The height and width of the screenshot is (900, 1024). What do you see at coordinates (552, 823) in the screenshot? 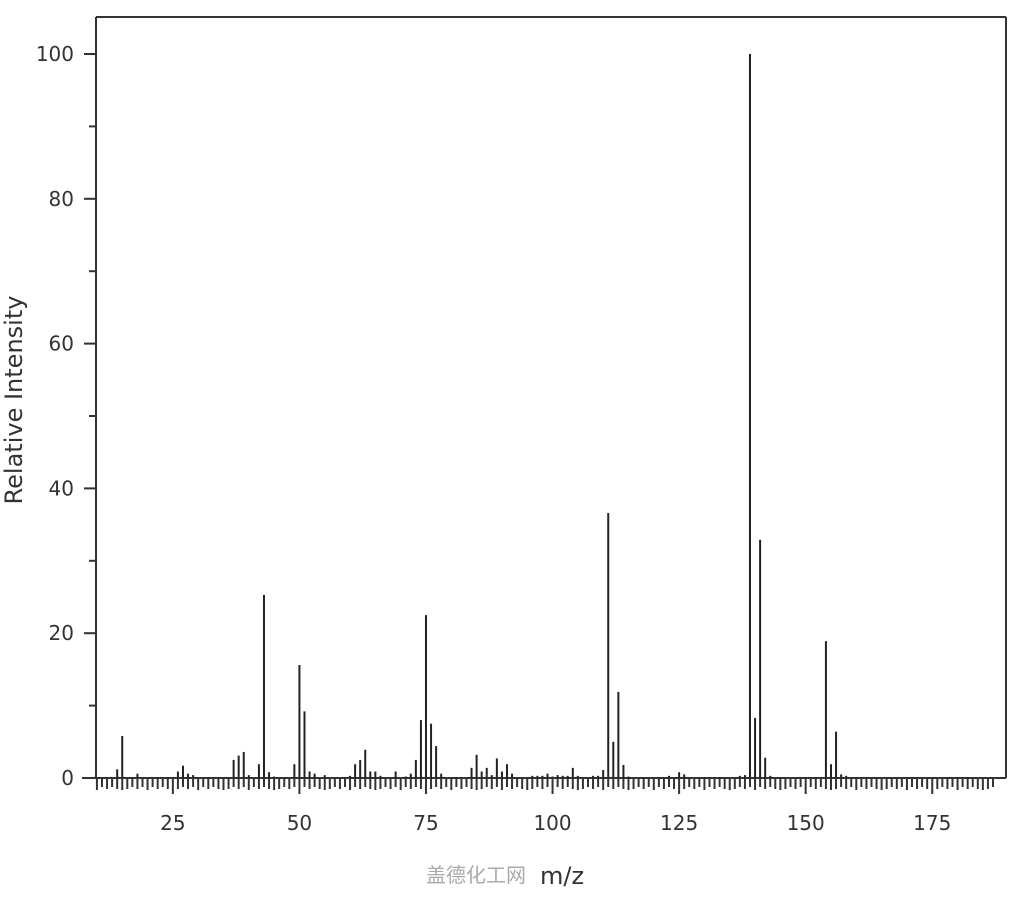
I see `x-tick-label: 100` at bounding box center [552, 823].